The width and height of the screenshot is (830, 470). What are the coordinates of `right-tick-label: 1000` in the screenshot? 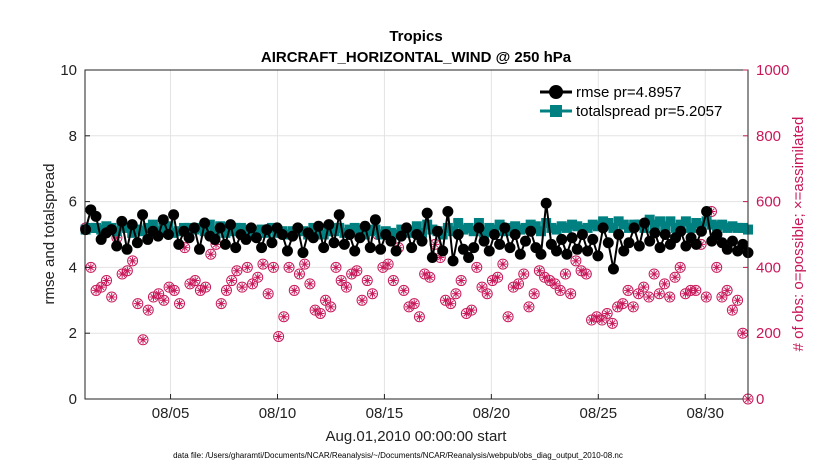 It's located at (772, 70).